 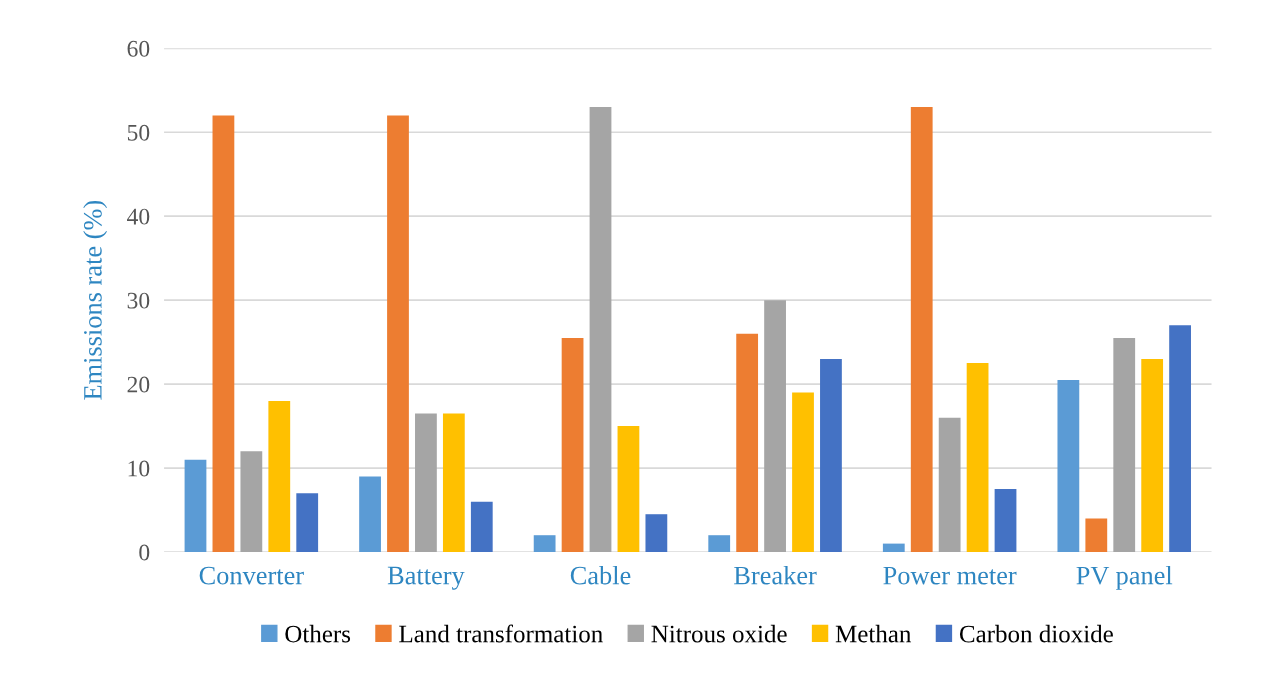 I want to click on y-tick-label: 40, so click(x=138, y=216).